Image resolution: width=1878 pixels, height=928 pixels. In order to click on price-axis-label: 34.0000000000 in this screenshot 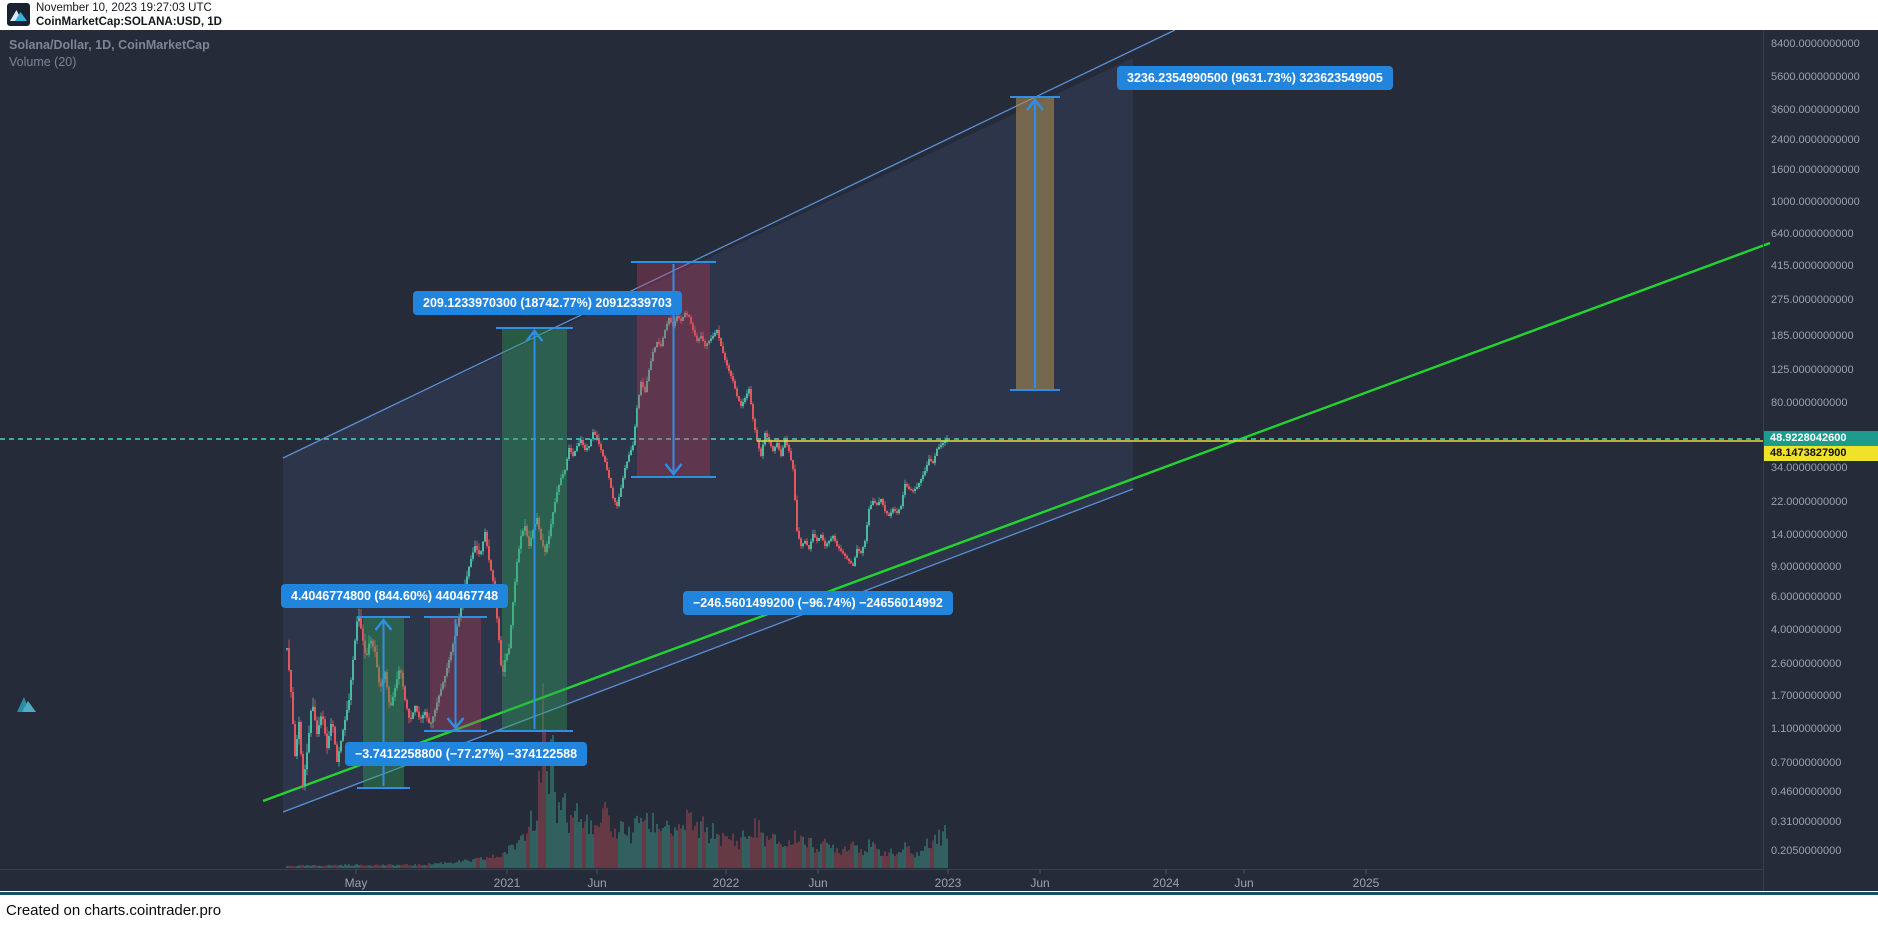, I will do `click(1809, 468)`.